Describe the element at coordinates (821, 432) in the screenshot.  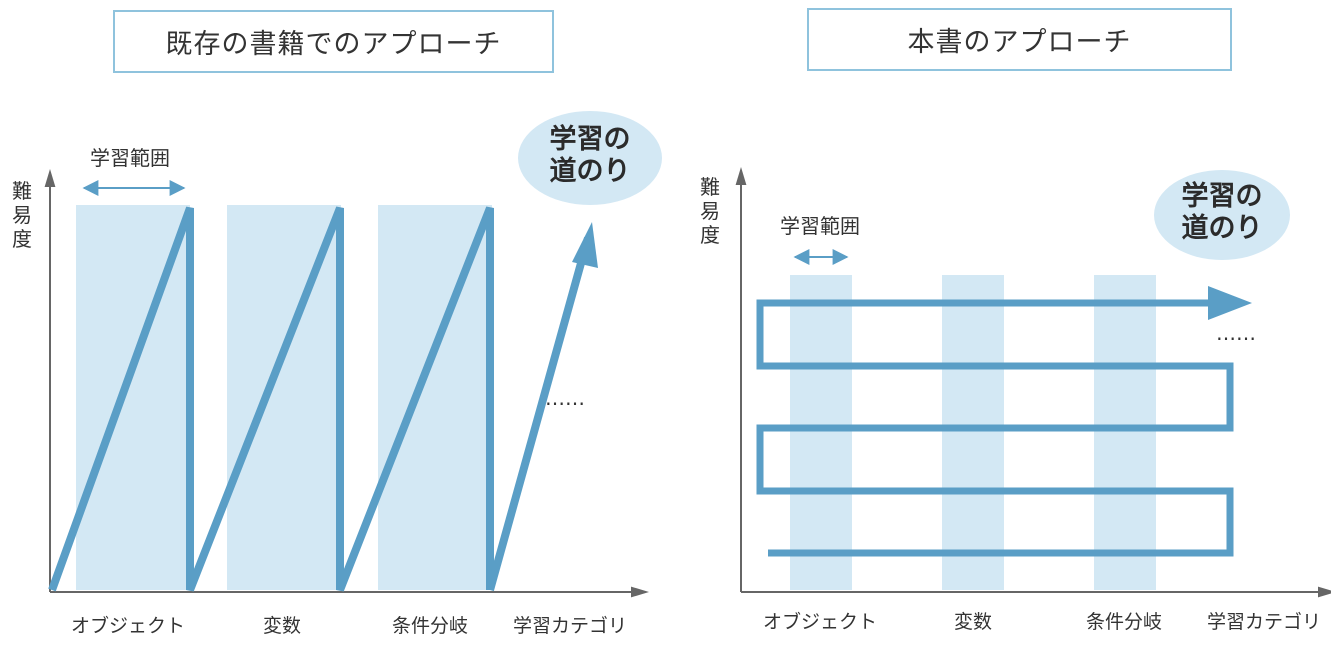
I see `right-band-object` at that location.